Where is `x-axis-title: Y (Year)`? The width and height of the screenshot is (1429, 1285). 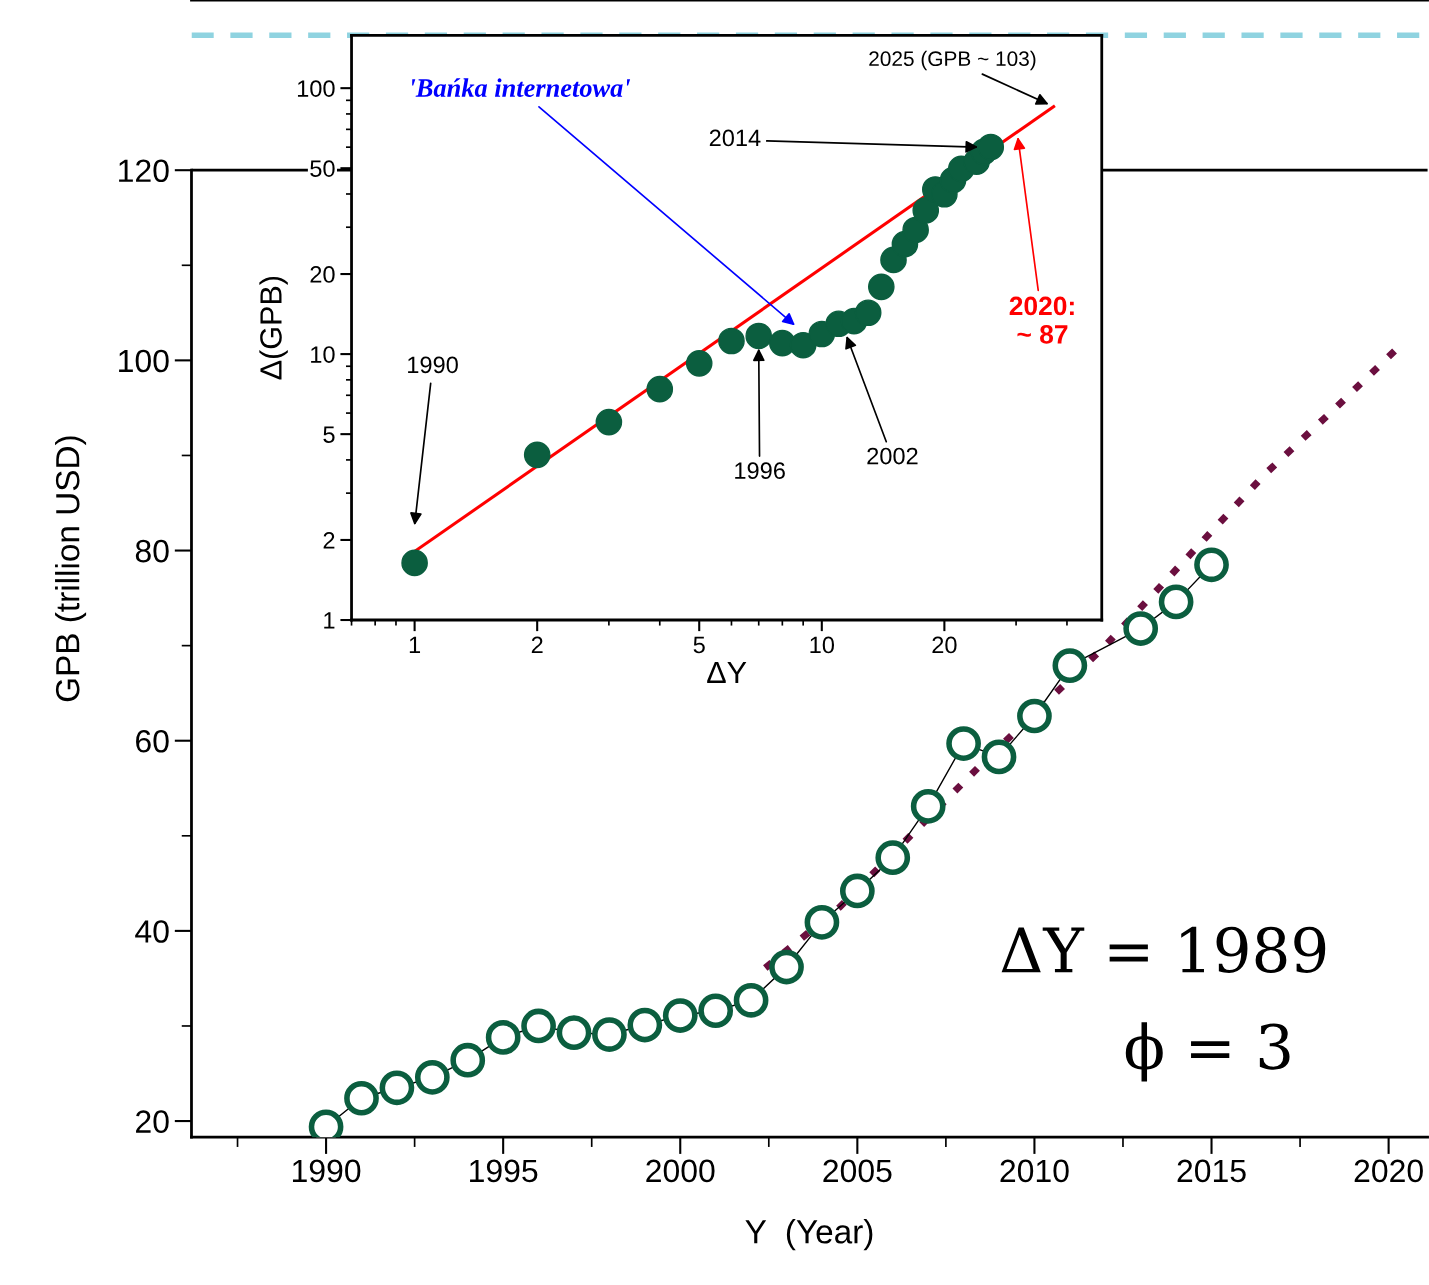
x-axis-title: Y (Year) is located at coordinates (809, 1235).